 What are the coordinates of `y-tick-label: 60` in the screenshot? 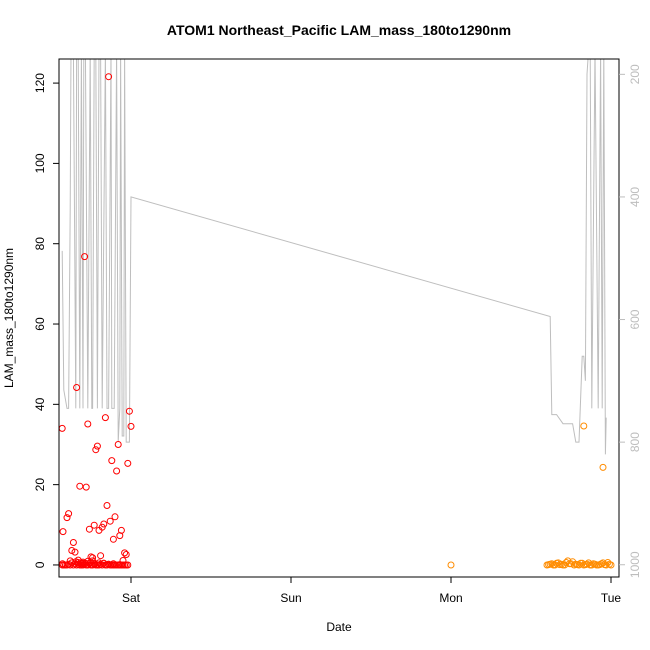 It's located at (40, 324).